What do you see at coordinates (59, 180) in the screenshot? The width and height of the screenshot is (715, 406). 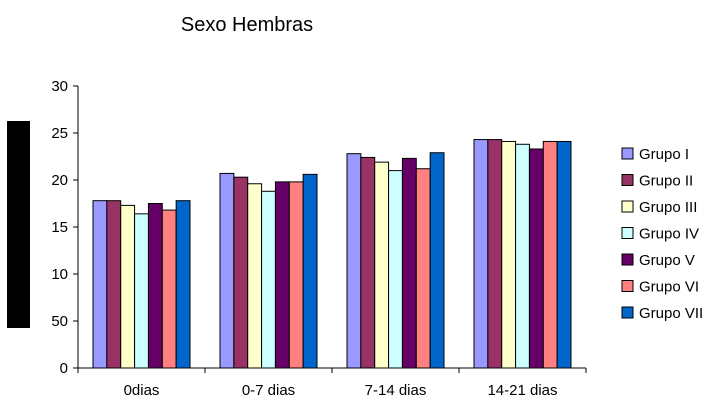 I see `y-tick-label: 20` at bounding box center [59, 180].